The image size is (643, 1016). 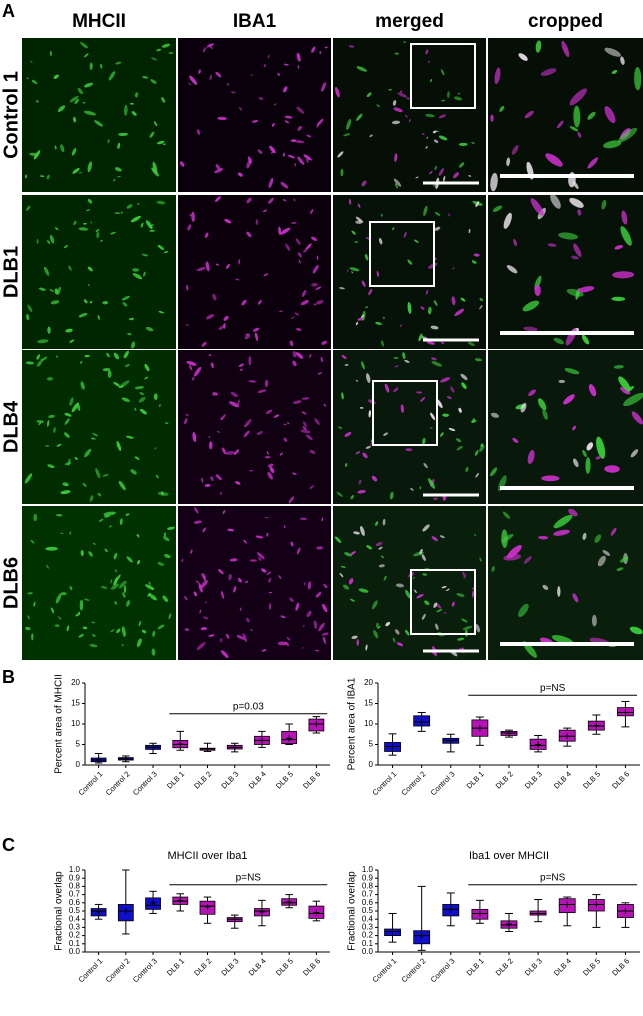 I want to click on x-tick-label: DLB 5, so click(x=284, y=966).